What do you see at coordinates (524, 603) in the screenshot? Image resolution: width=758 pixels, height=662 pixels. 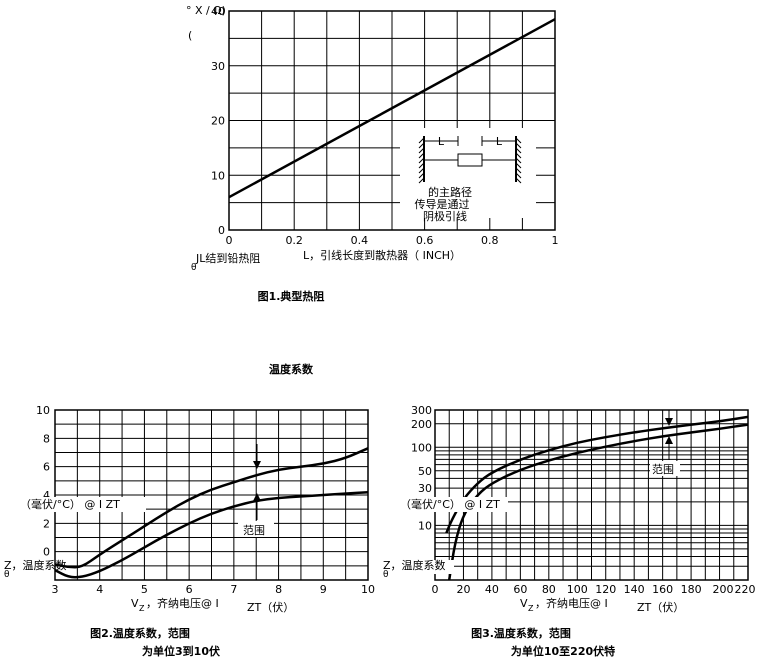 I see `fig3-xlabel-v: V` at bounding box center [524, 603].